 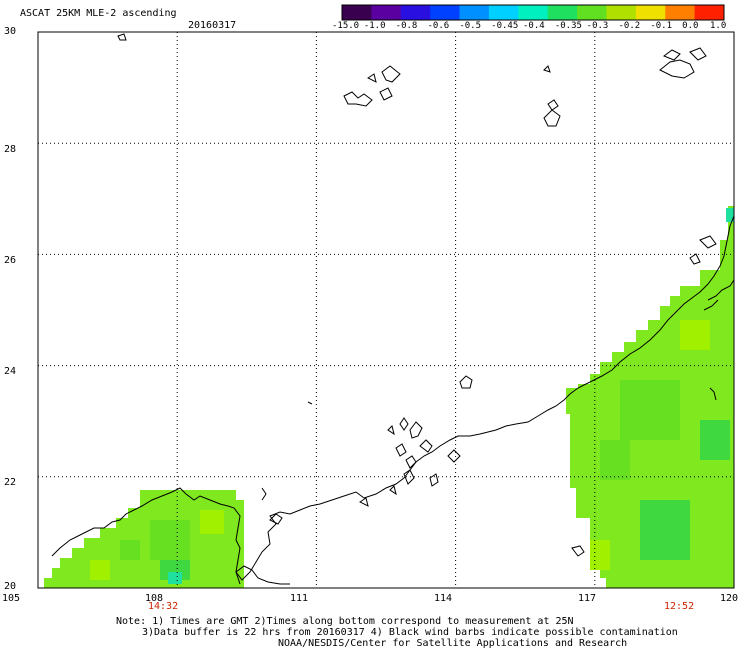 What do you see at coordinates (10, 31) in the screenshot?
I see `y-tick-label: 30` at bounding box center [10, 31].